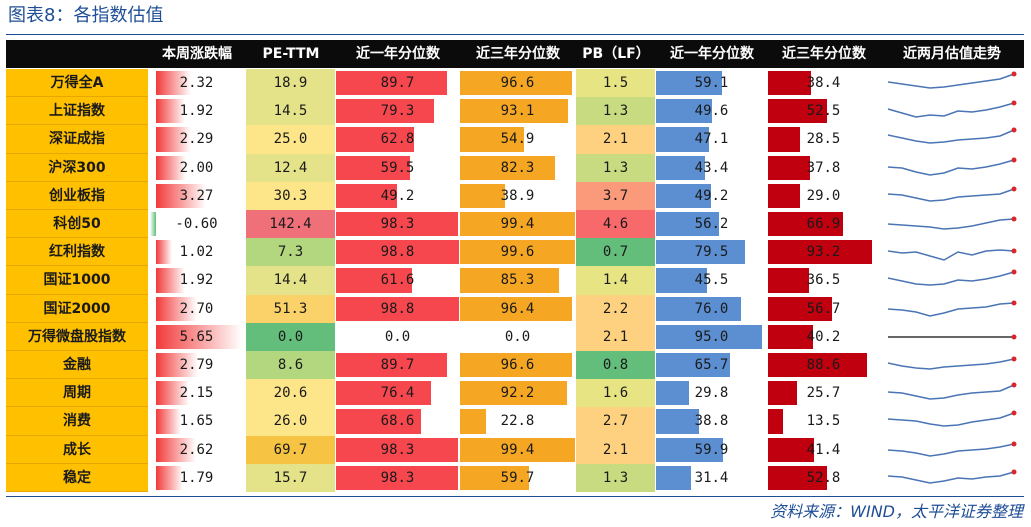 The image size is (1031, 527). What do you see at coordinates (616, 421) in the screenshot?
I see `cell-pb: 2.7` at bounding box center [616, 421].